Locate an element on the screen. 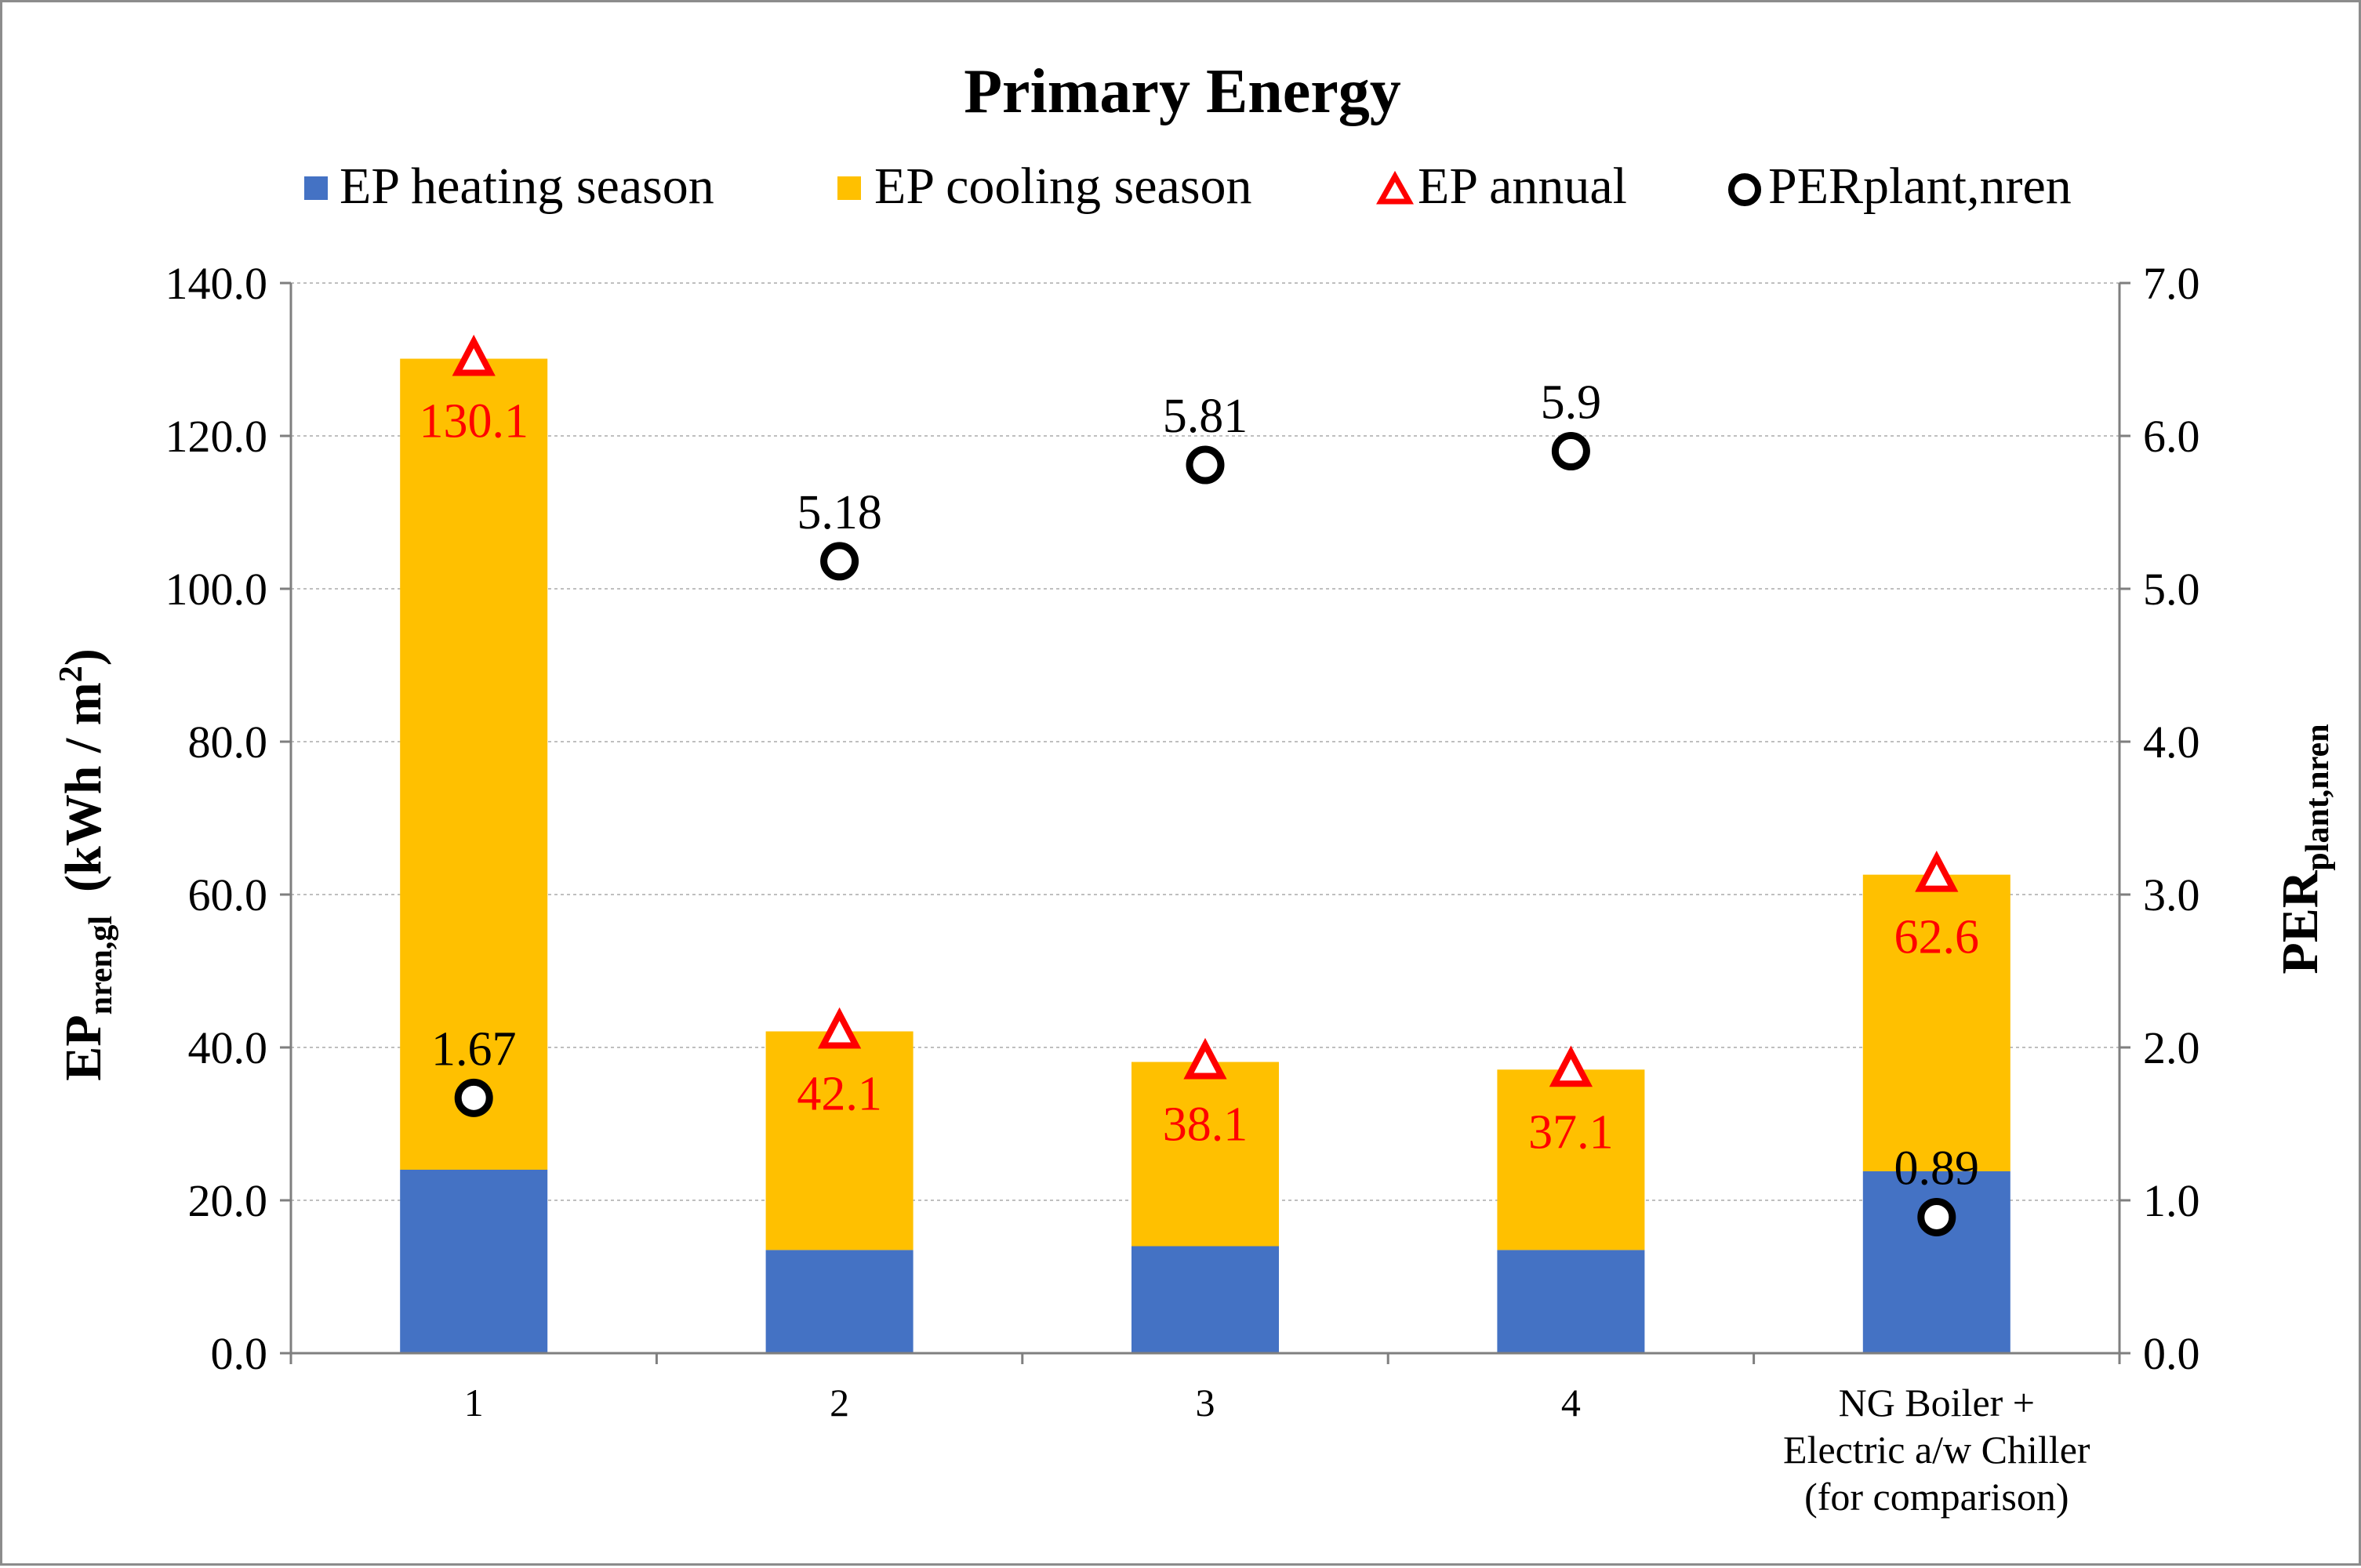 The height and width of the screenshot is (1568, 2361). annual-data-label: 42.1 is located at coordinates (839, 1094).